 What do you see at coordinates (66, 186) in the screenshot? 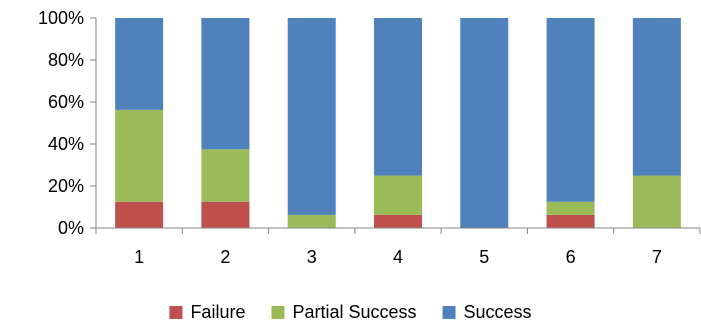
I see `y-tick-label: 20%` at bounding box center [66, 186].